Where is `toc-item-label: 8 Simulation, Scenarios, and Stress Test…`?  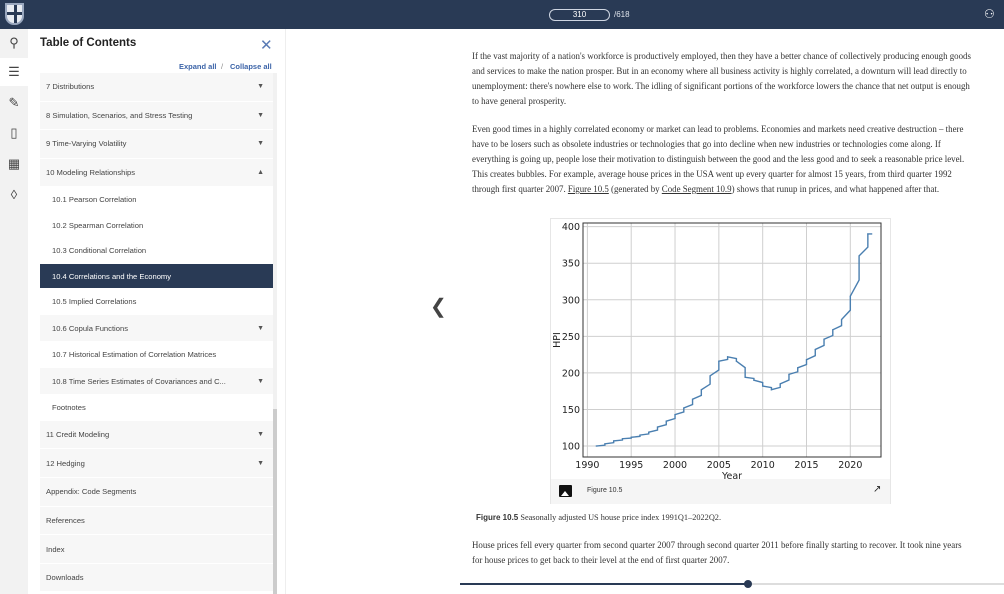 toc-item-label: 8 Simulation, Scenarios, and Stress Test… is located at coordinates (119, 115).